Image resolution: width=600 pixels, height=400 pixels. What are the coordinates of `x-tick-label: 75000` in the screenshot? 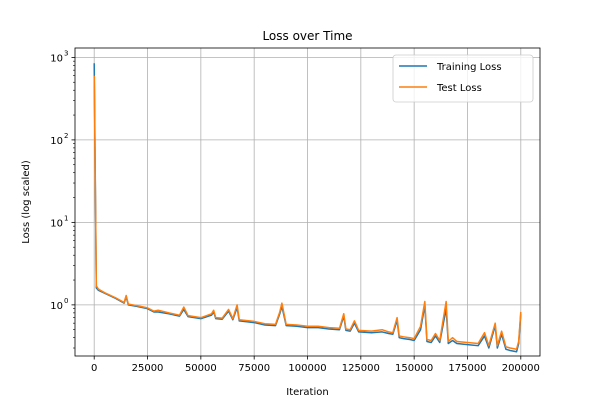 It's located at (254, 368).